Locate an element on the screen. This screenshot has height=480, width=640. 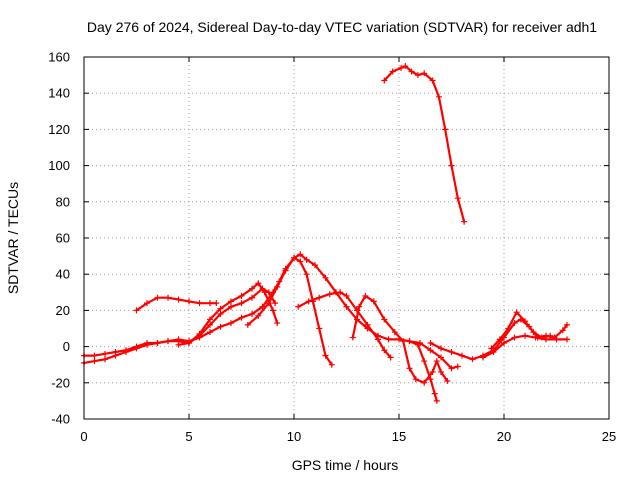
y-tick-label: 100 is located at coordinates (59, 165).